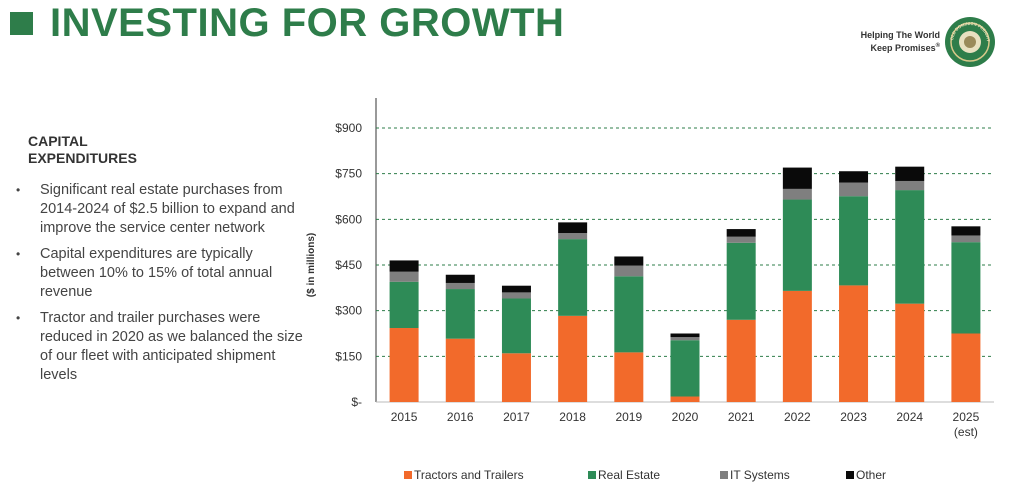  What do you see at coordinates (685, 339) in the screenshot?
I see `bar-it-systems-2020` at bounding box center [685, 339].